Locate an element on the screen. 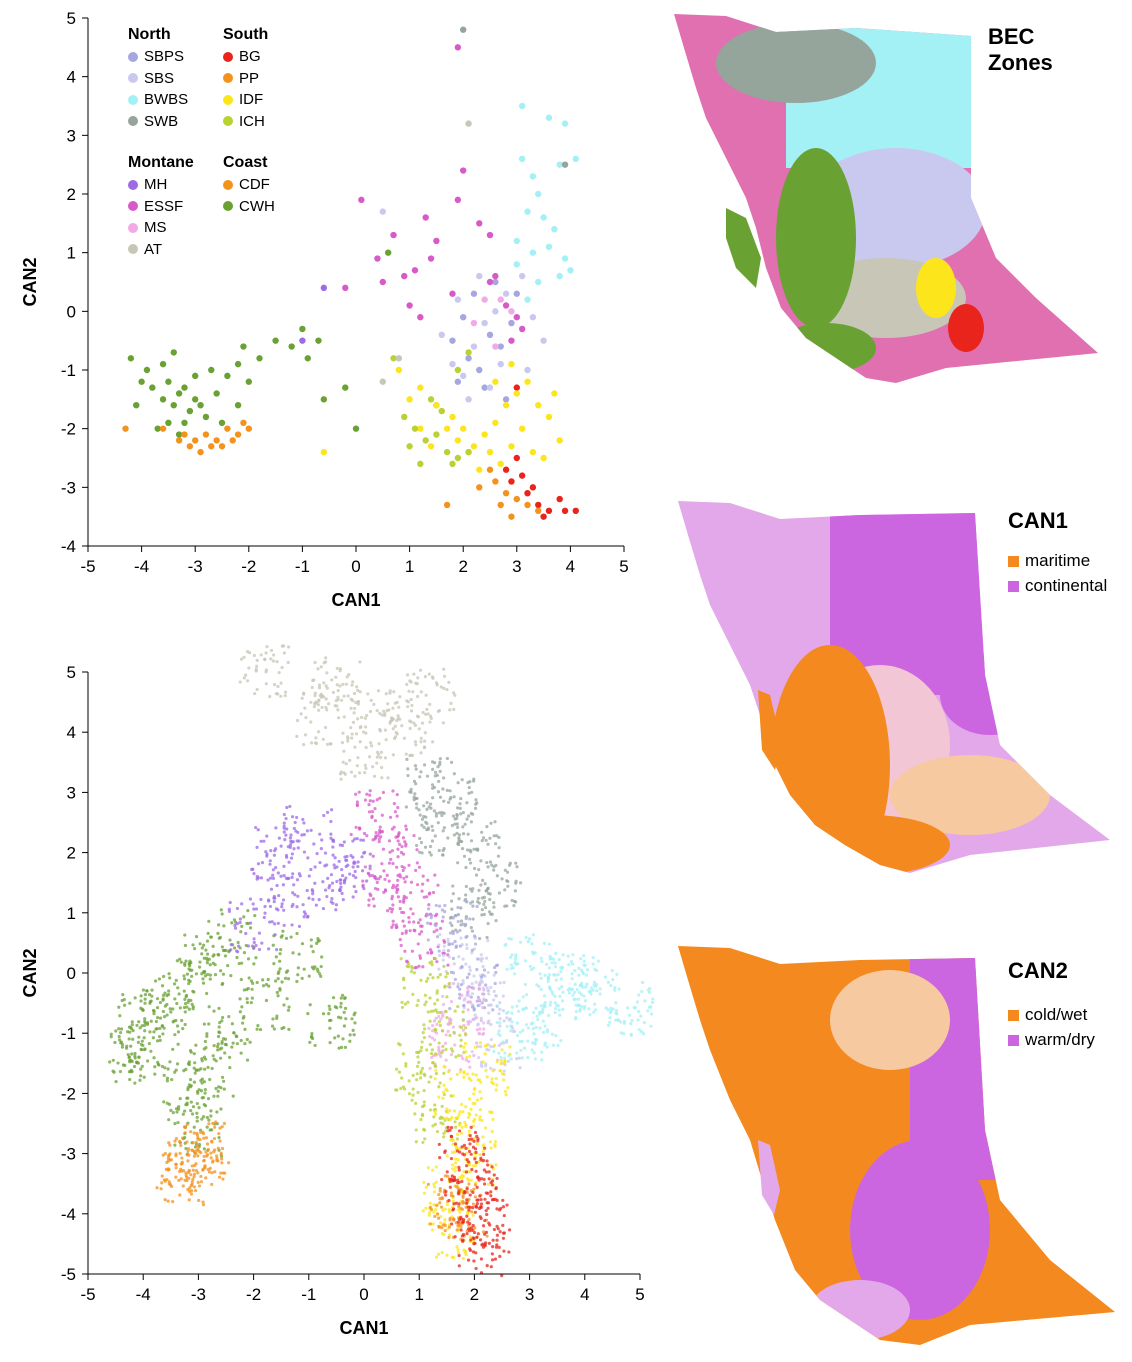 The image size is (1132, 1362). y-axis-label: CAN2 is located at coordinates (30, 281).